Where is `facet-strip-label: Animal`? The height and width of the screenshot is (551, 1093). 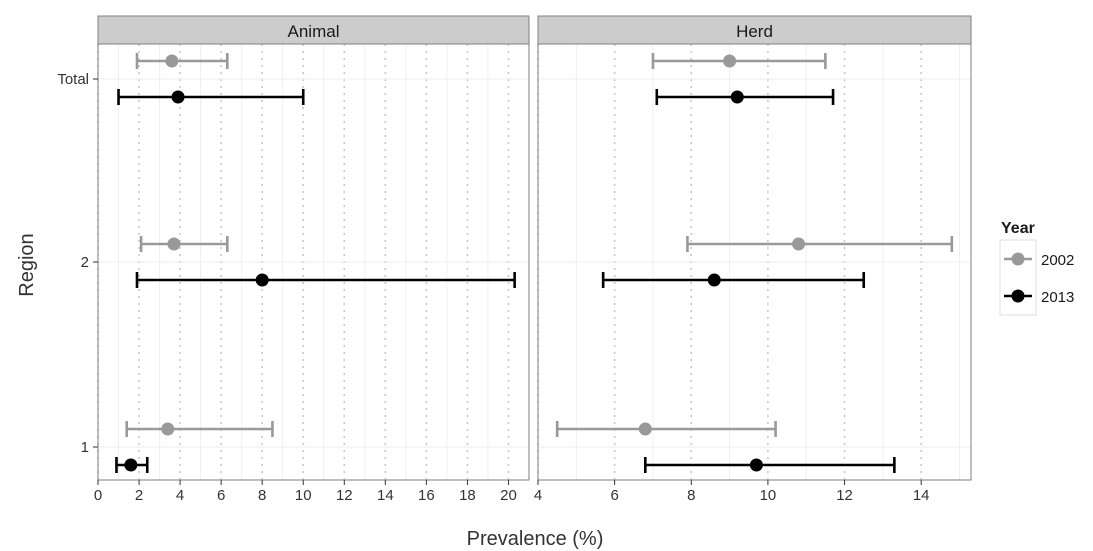
facet-strip-label: Animal is located at coordinates (314, 31).